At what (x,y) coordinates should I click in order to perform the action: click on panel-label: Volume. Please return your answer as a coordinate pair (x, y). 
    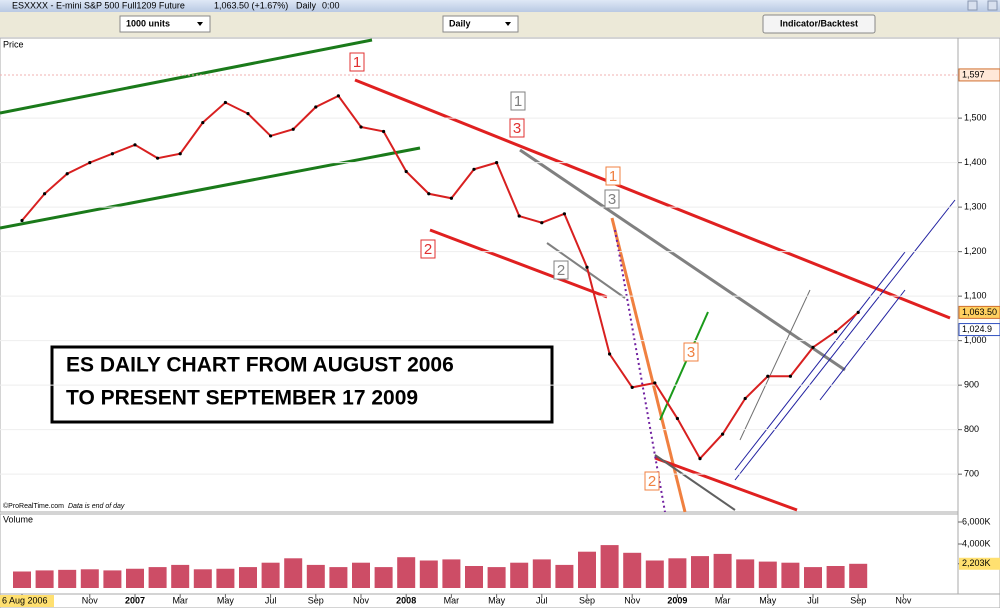
    Looking at the image, I should click on (18, 519).